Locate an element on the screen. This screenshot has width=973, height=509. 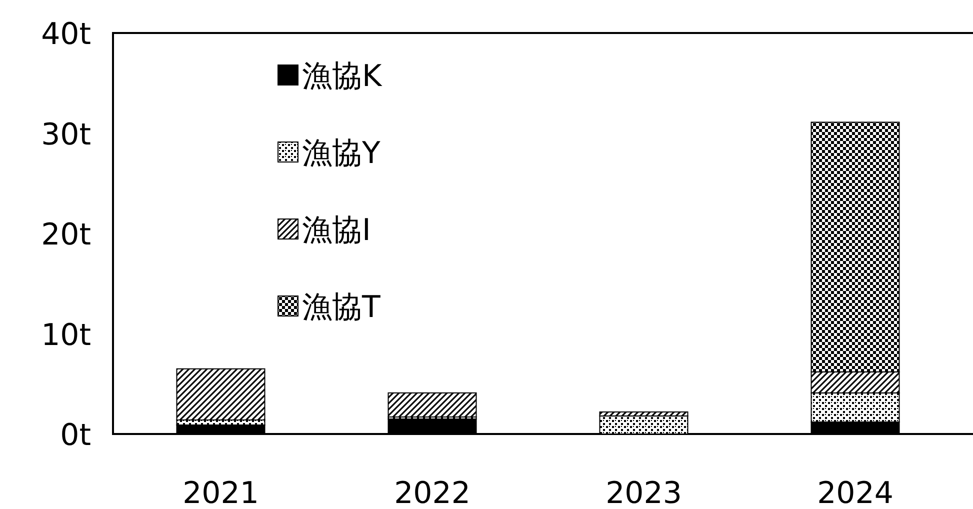
x-tick-label: 2022 is located at coordinates (432, 492).